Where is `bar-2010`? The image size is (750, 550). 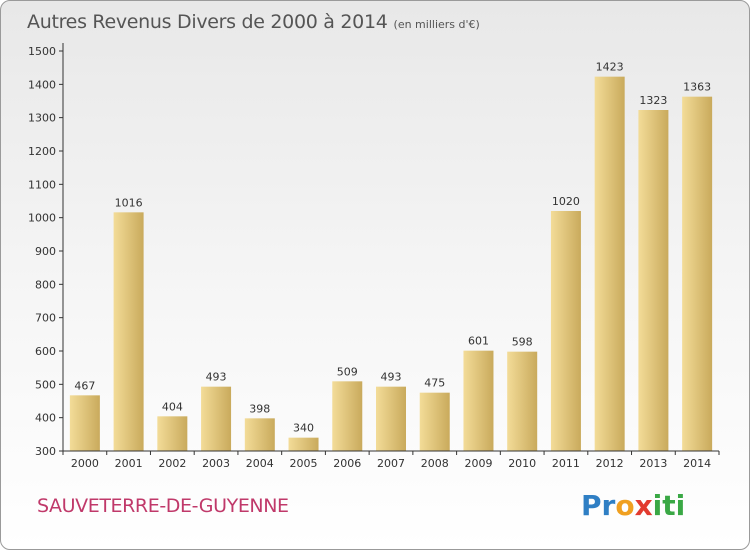
bar-2010 is located at coordinates (522, 401).